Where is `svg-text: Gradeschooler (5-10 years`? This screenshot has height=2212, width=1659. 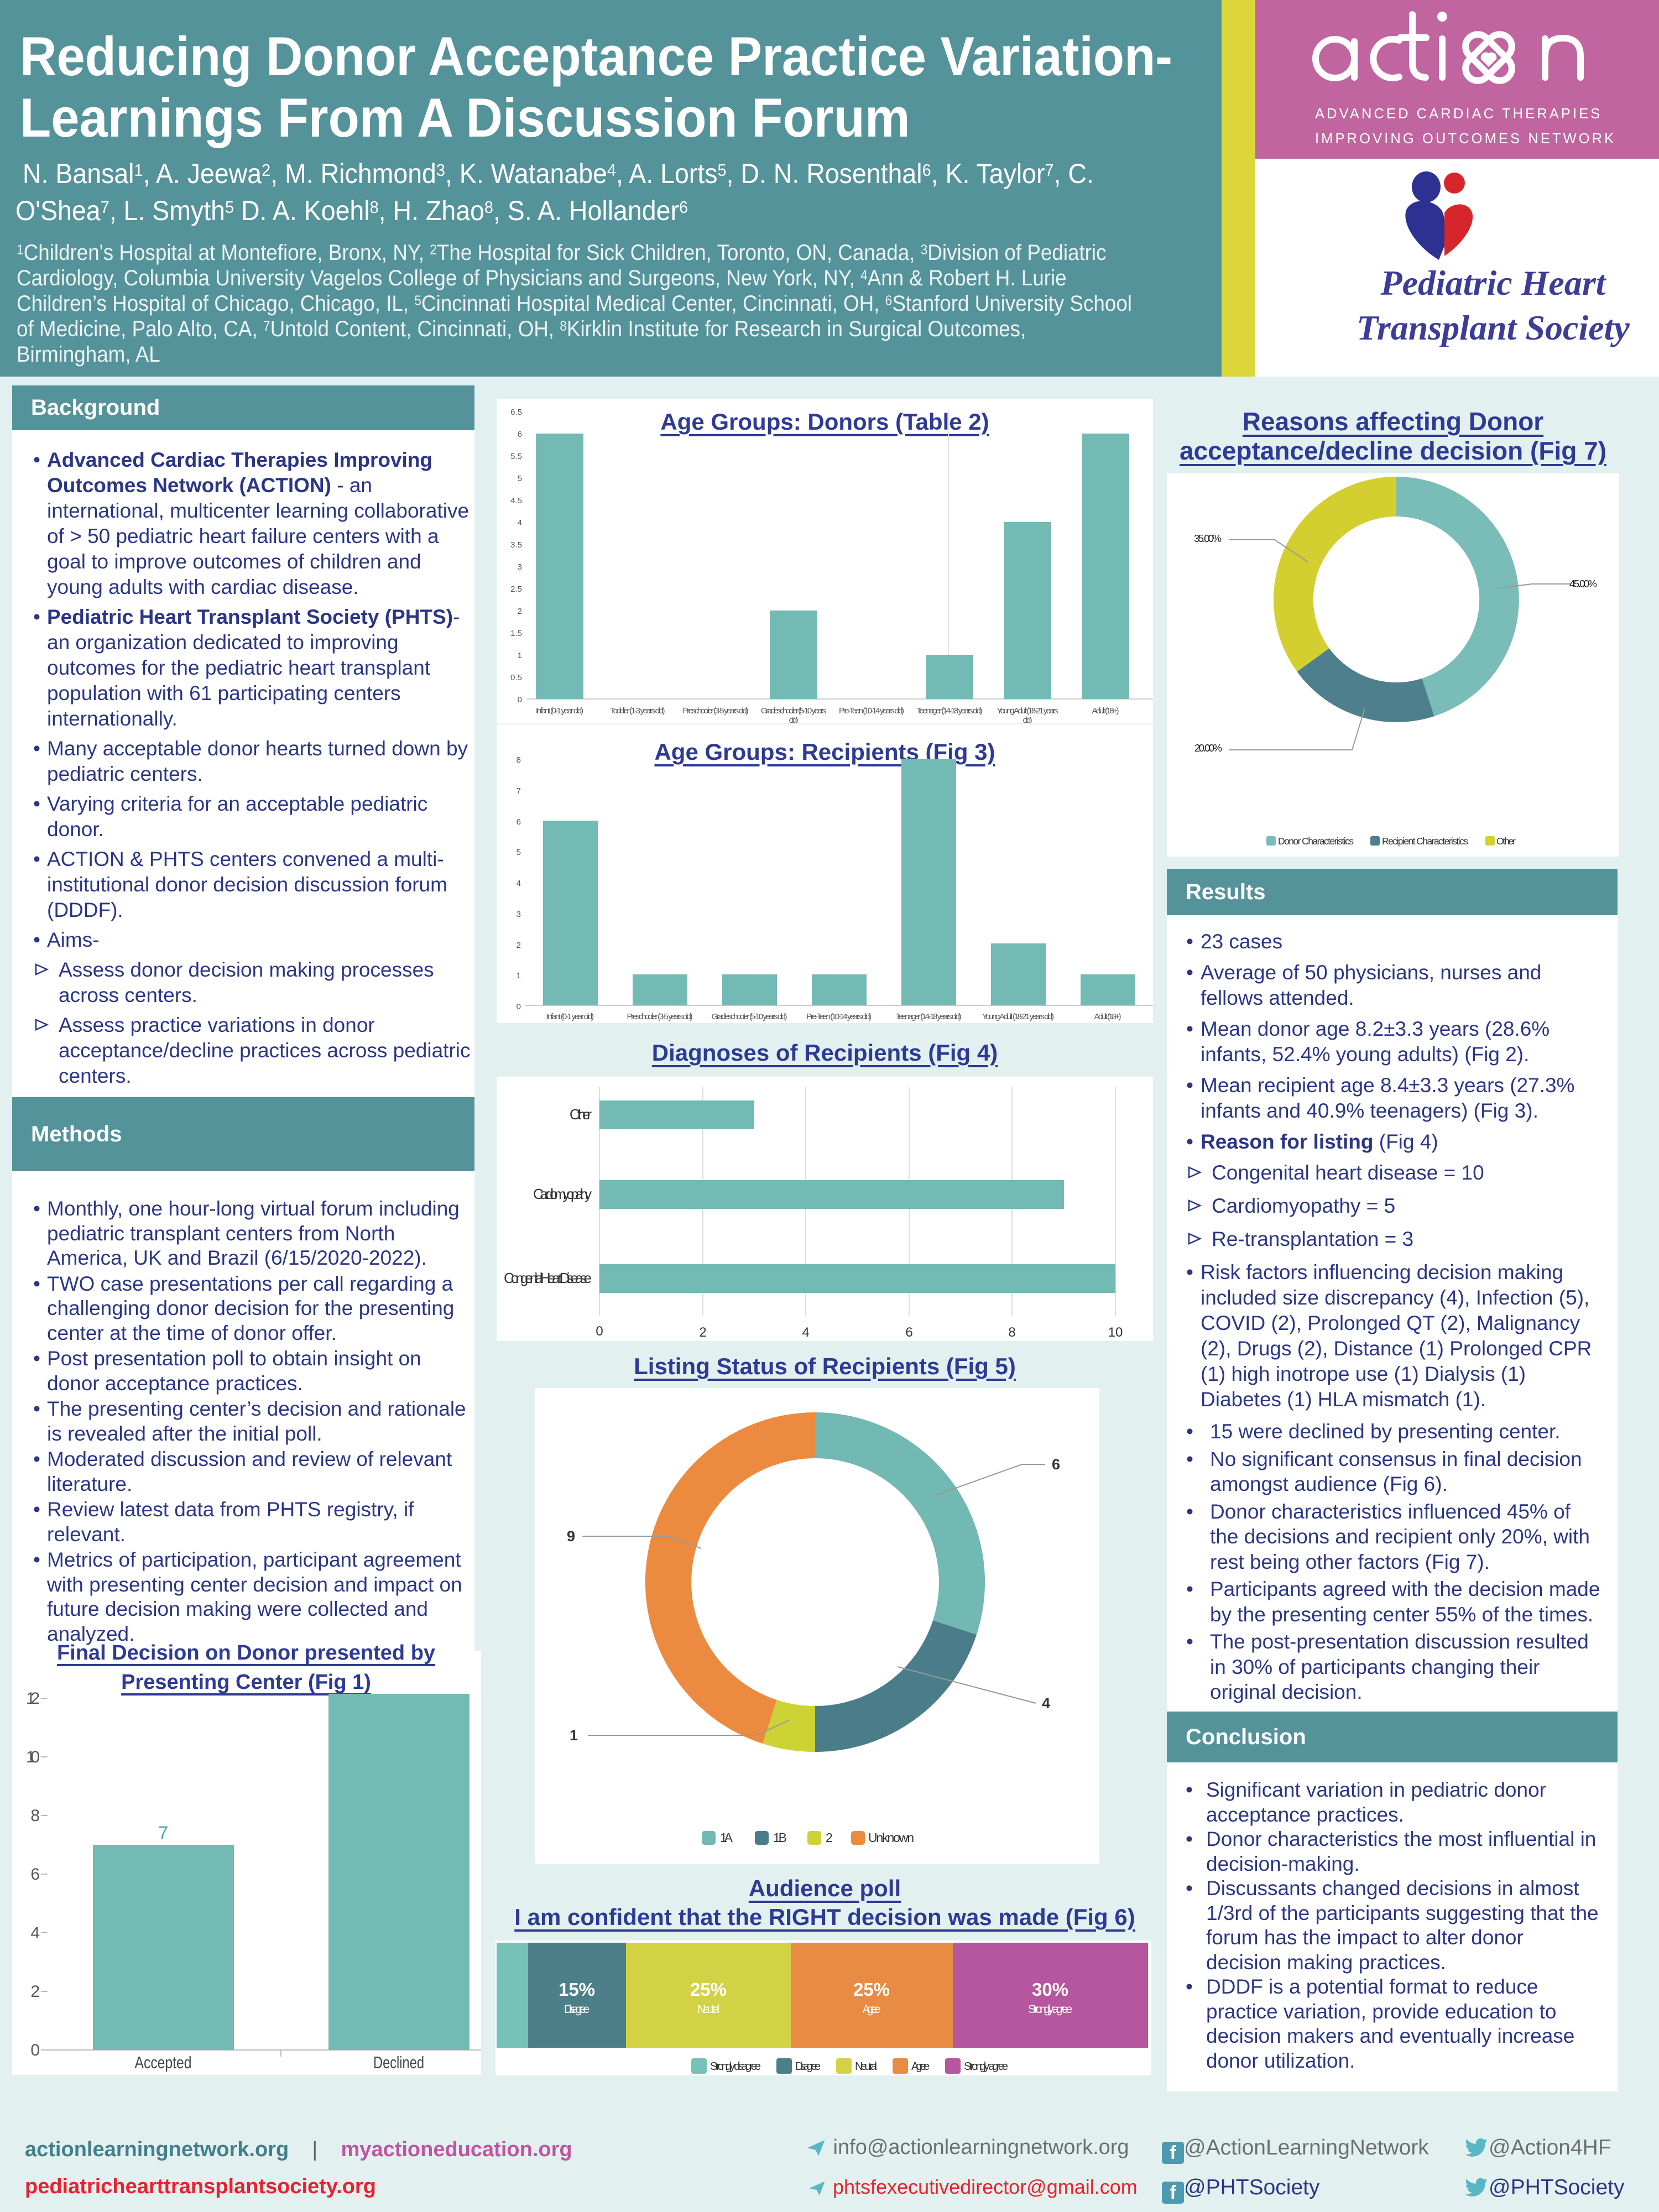 svg-text: Gradeschooler (5-10 years is located at coordinates (793, 711).